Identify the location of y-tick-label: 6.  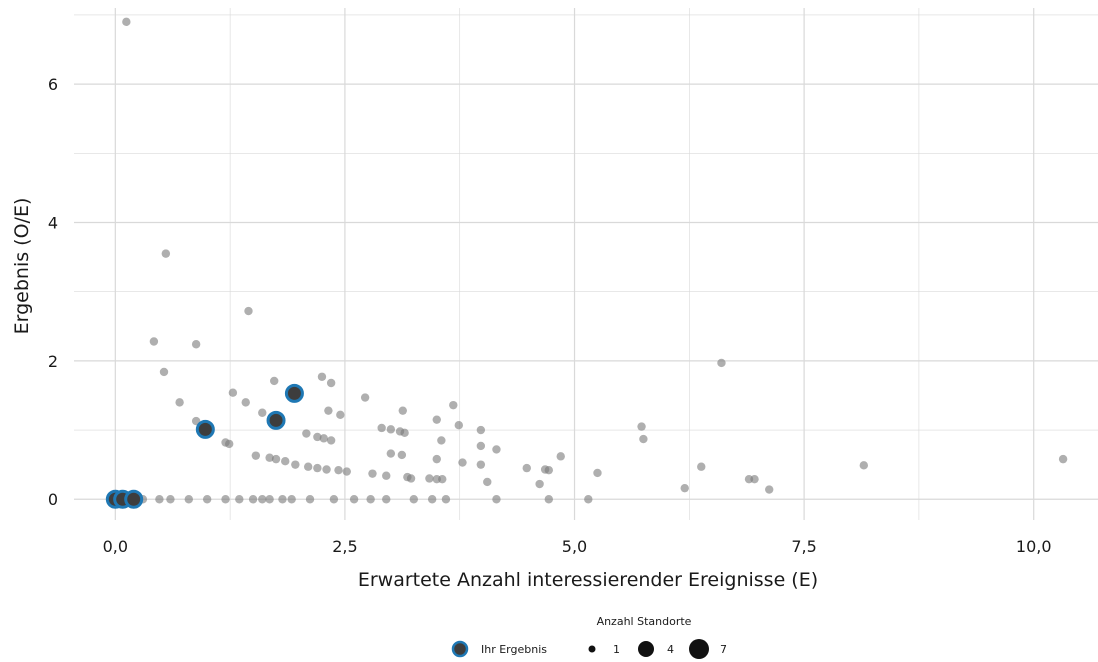
(53, 84).